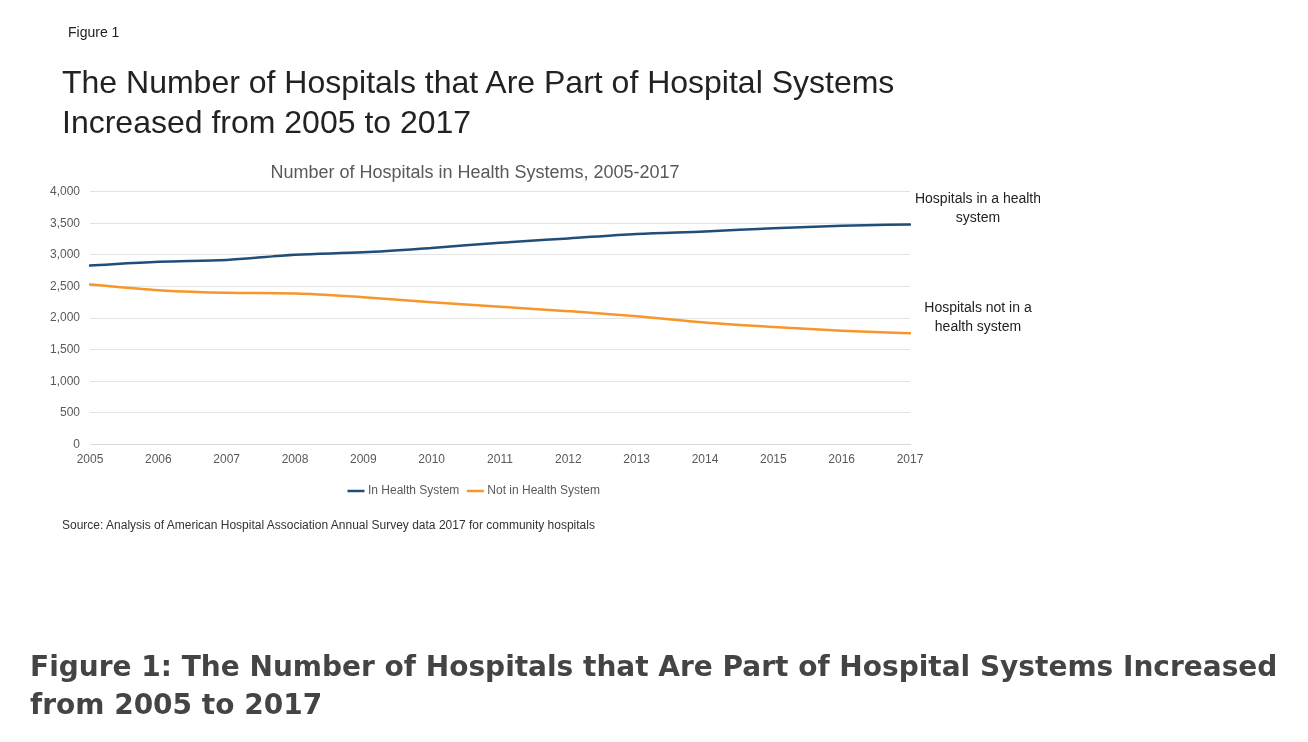 The height and width of the screenshot is (742, 1308). Describe the element at coordinates (90, 459) in the screenshot. I see `x-tick-label: 2005` at that location.